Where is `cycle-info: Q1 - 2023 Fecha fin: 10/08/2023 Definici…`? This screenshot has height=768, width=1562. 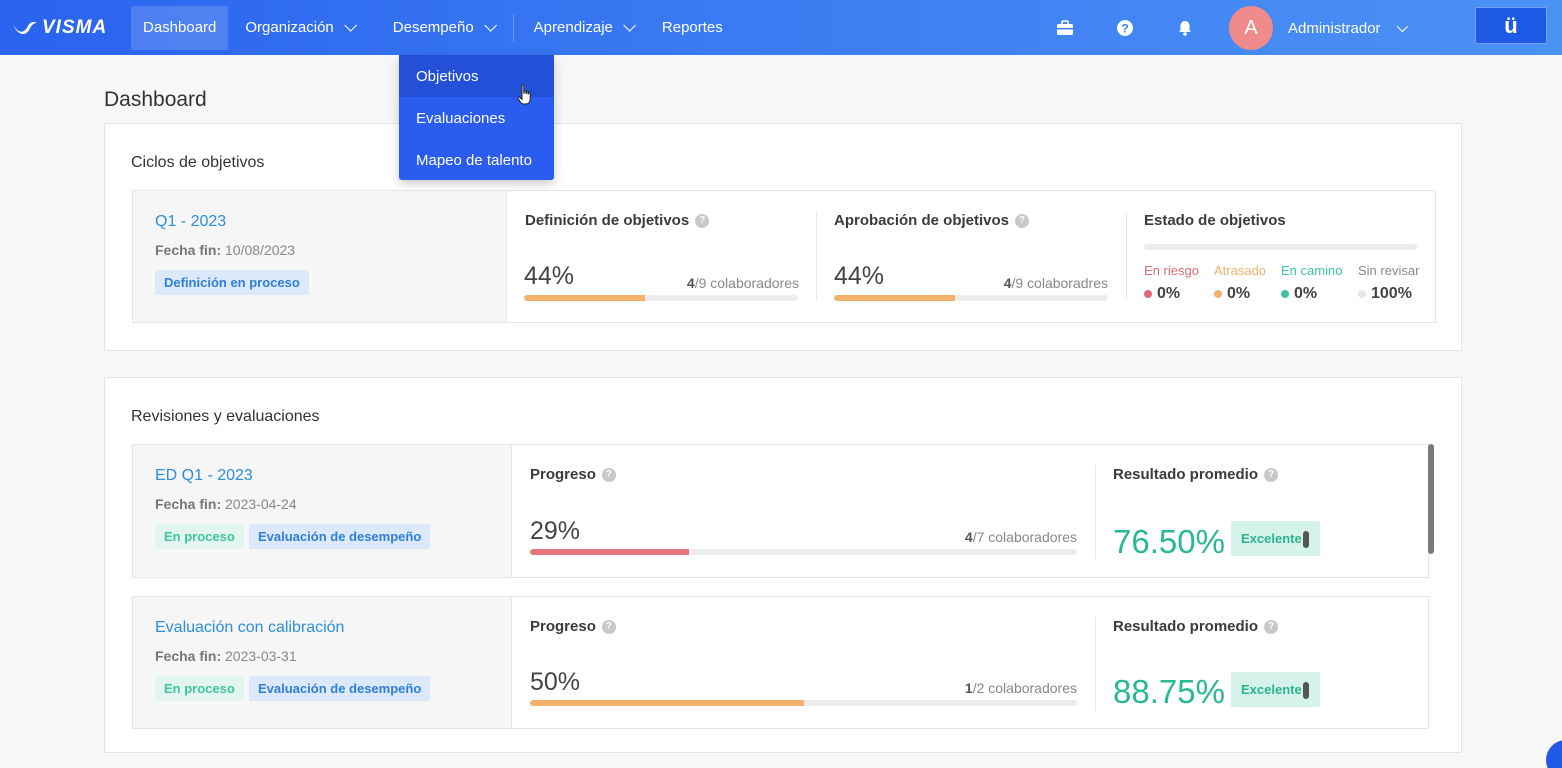
cycle-info: Q1 - 2023 Fecha fin: 10/08/2023 Definici… is located at coordinates (320, 256).